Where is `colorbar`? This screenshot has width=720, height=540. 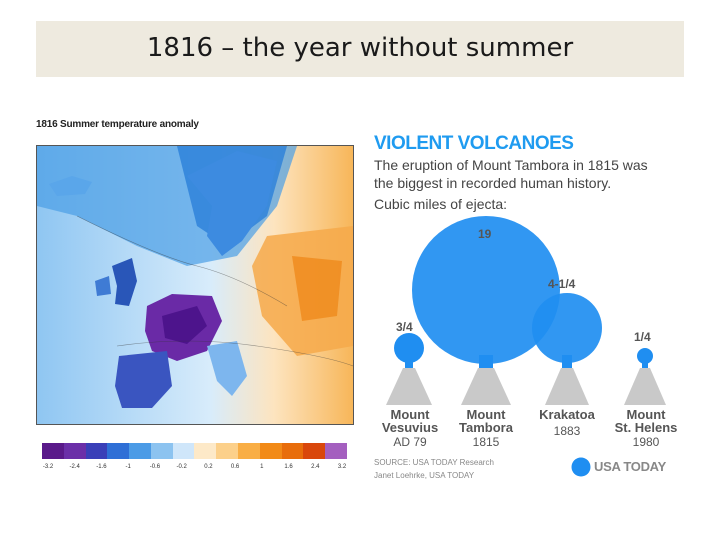 colorbar is located at coordinates (194, 451).